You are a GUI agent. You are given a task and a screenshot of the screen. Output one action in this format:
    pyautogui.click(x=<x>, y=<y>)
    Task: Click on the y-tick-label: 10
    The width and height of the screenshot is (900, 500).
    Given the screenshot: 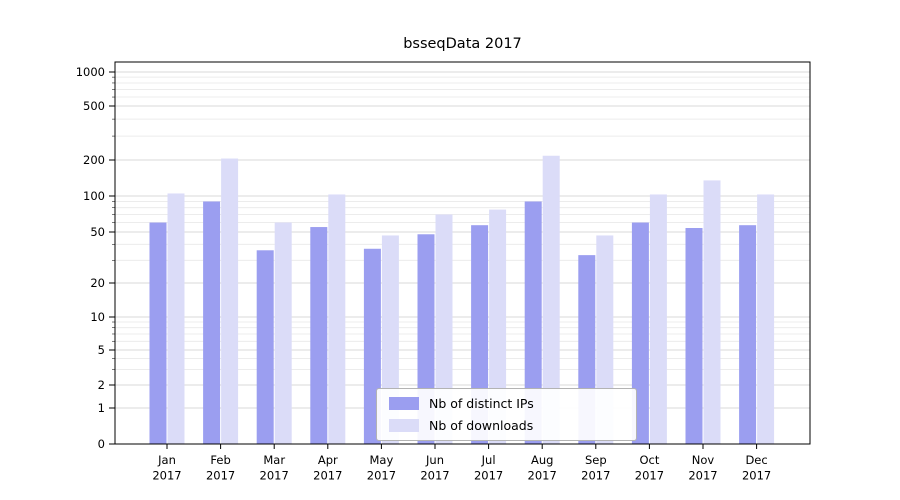 What is the action you would take?
    pyautogui.click(x=97, y=317)
    